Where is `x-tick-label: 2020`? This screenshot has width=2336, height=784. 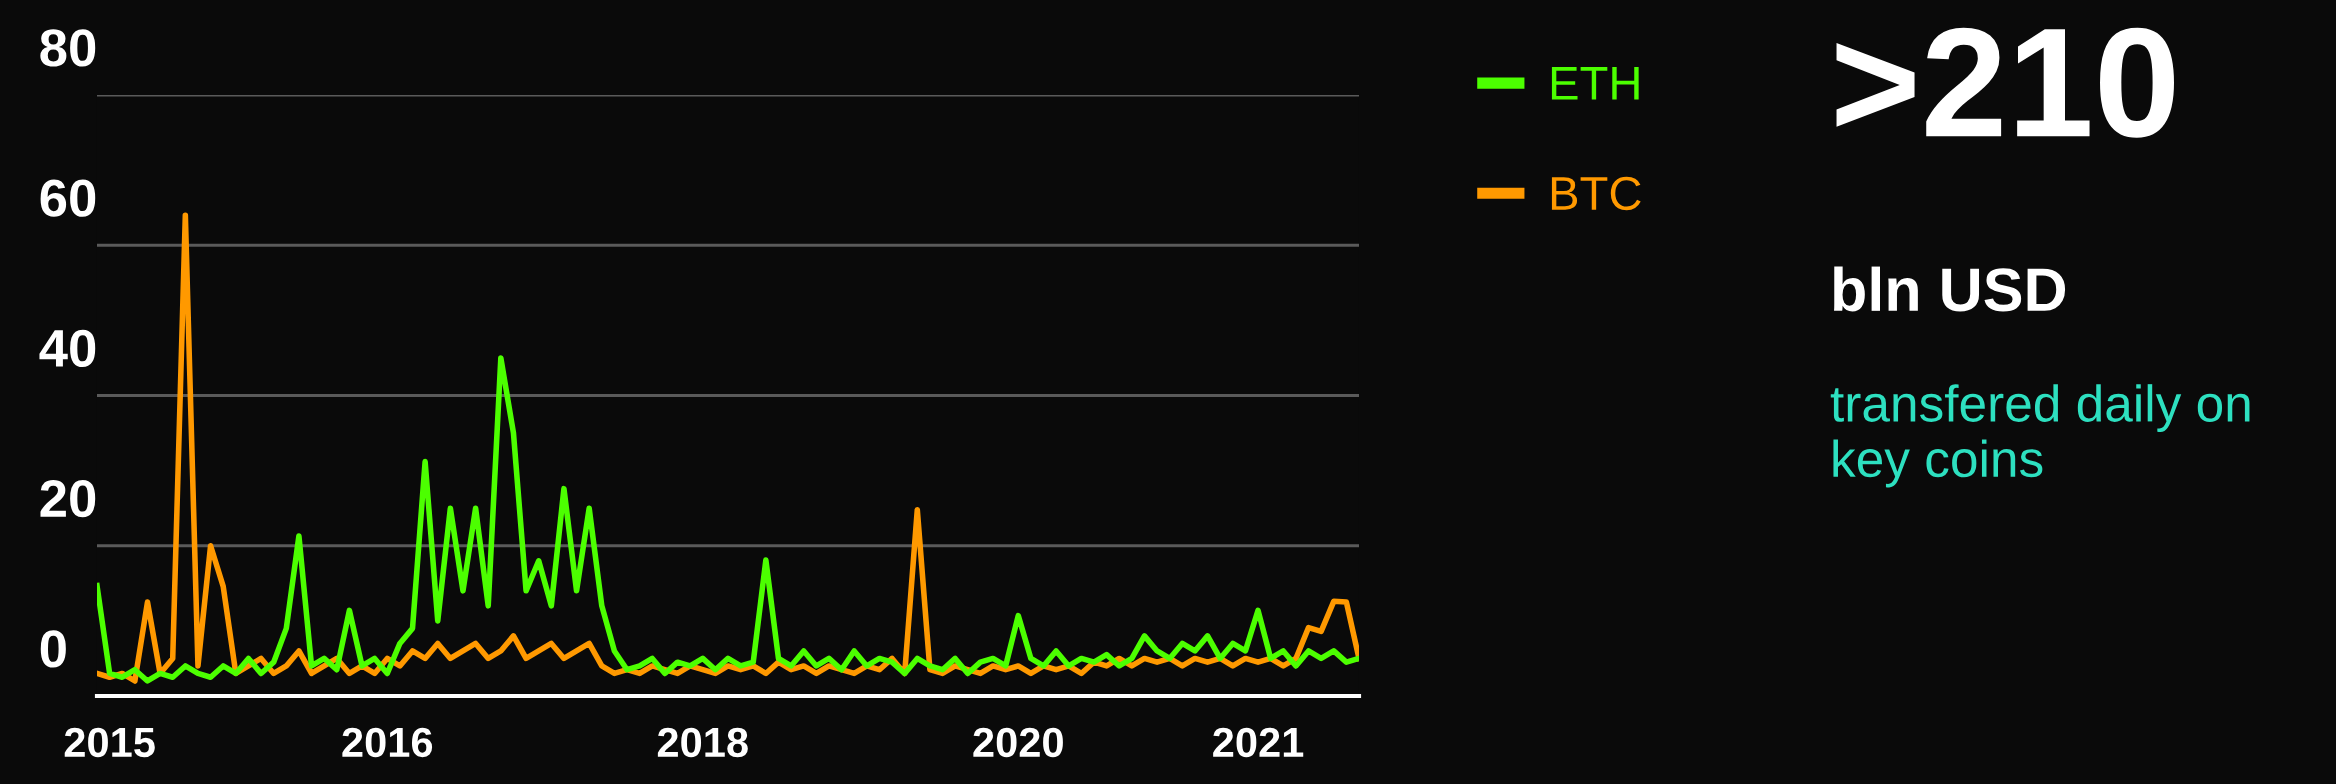 x-tick-label: 2020 is located at coordinates (1018, 742).